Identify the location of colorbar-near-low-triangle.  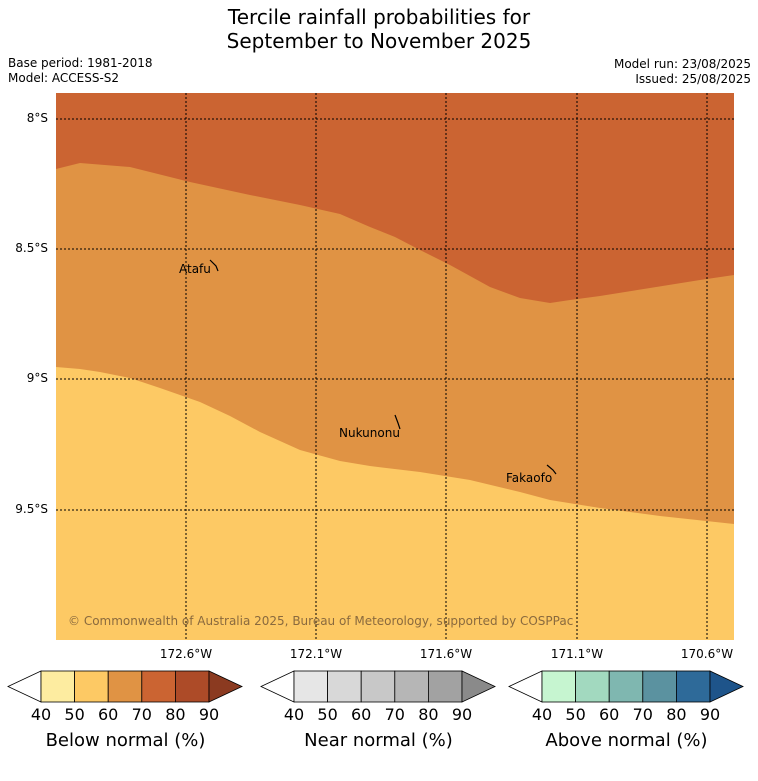
(277, 686).